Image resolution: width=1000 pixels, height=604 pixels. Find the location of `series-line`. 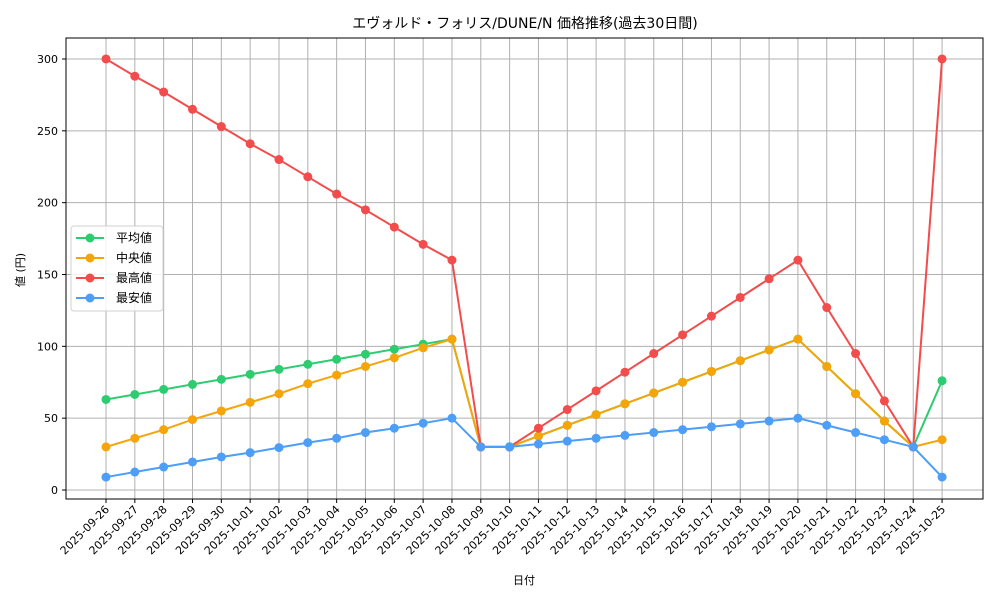

series-line is located at coordinates (524, 447).